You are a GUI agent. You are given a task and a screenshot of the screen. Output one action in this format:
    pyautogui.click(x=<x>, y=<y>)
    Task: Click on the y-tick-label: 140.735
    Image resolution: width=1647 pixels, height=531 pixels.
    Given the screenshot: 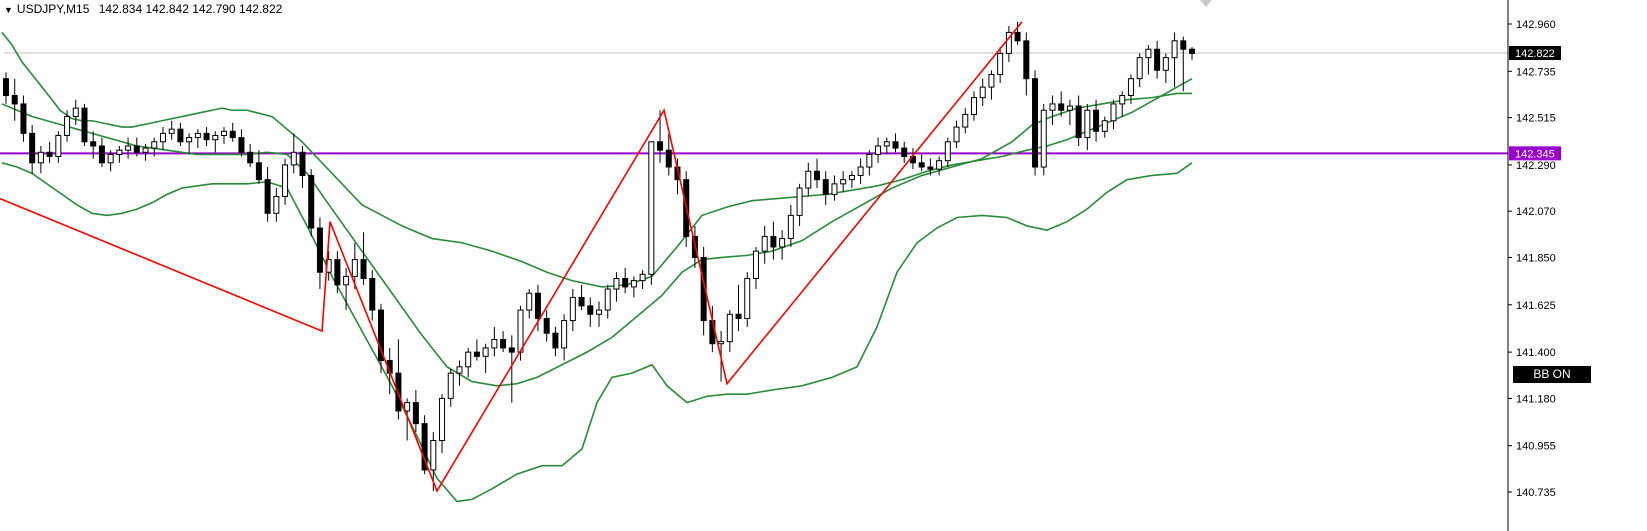 What is the action you would take?
    pyautogui.click(x=1536, y=493)
    